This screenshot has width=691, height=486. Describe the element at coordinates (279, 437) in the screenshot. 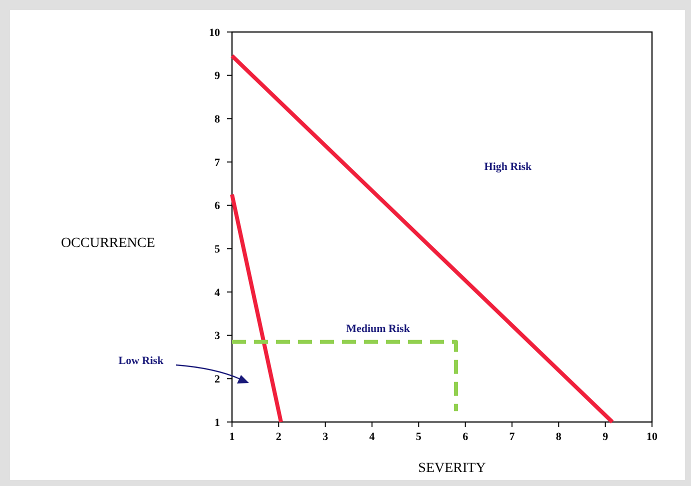

I see `x-tick-label: 2` at that location.